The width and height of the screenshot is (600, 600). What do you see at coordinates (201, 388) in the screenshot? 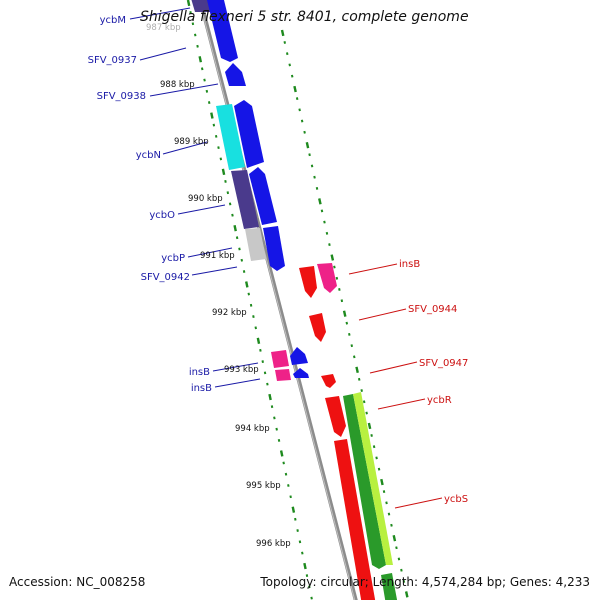
I see `label-insB-2: insB` at bounding box center [201, 388].